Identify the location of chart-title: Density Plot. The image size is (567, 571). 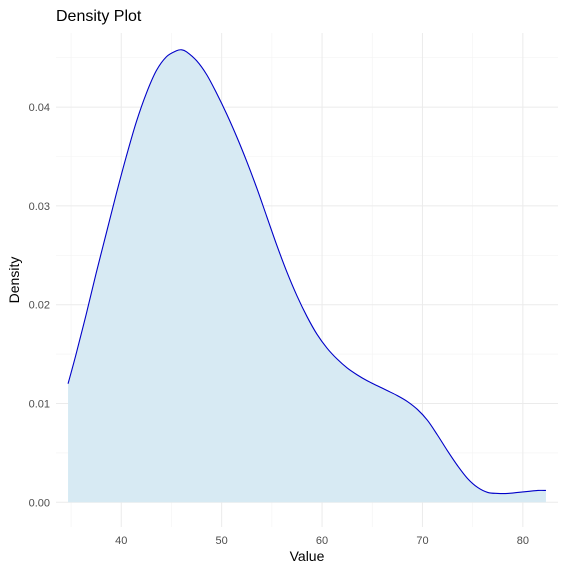
(99, 16).